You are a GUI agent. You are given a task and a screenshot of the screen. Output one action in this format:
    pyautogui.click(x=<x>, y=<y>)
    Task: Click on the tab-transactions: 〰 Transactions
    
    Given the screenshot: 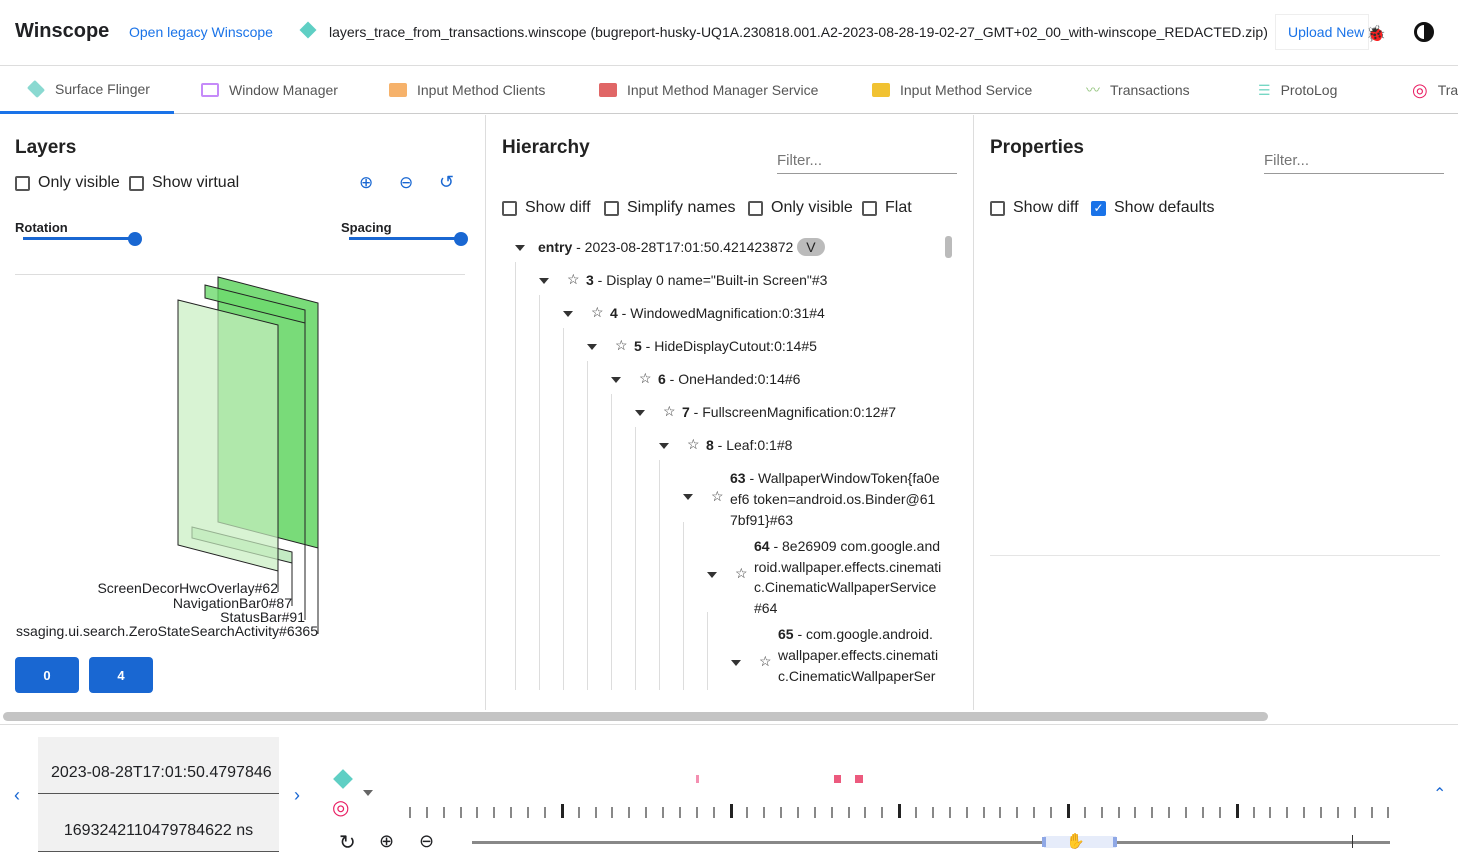 What is the action you would take?
    pyautogui.click(x=1138, y=90)
    